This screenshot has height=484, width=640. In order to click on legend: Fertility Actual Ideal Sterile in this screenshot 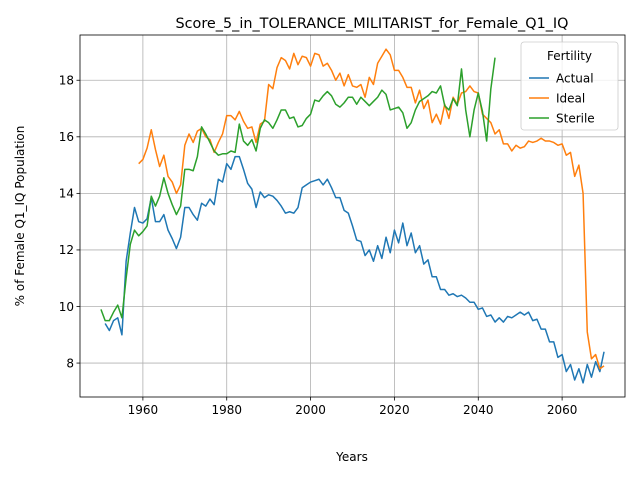, I will do `click(569, 86)`.